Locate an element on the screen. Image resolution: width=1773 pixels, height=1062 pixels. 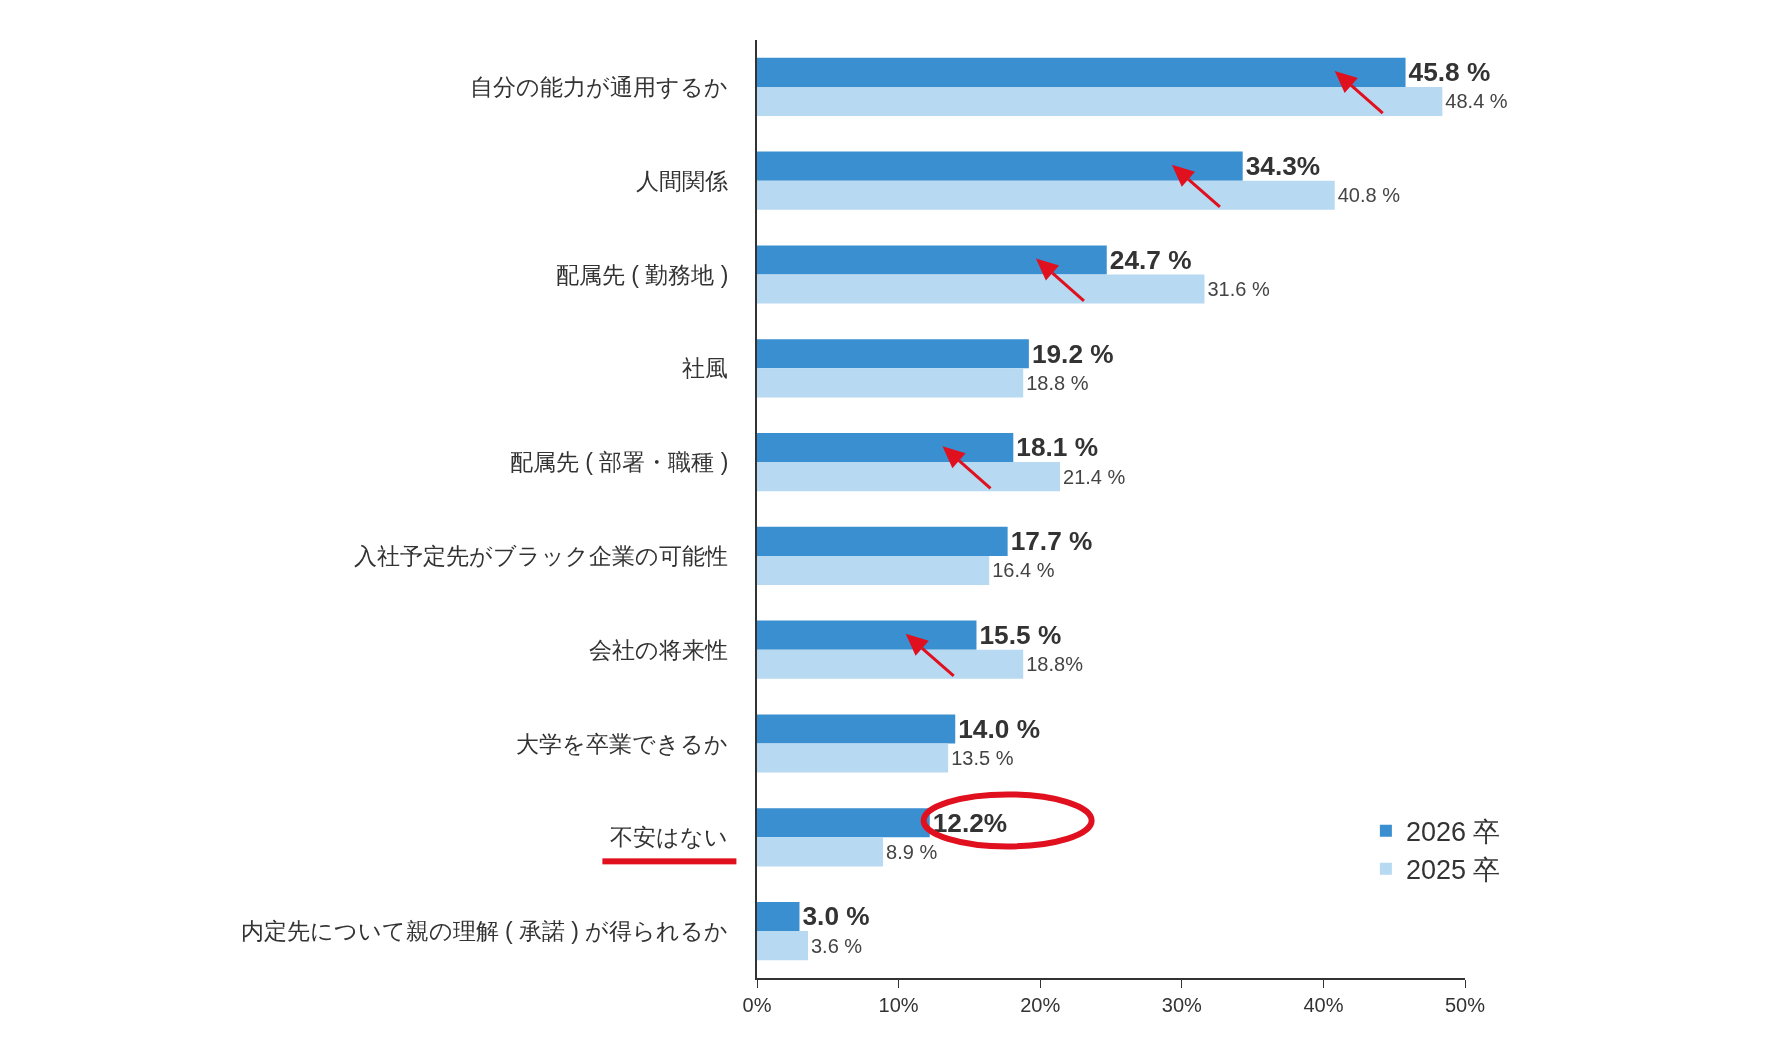
y-tick-label: 大学を卒業できるか is located at coordinates (622, 743).